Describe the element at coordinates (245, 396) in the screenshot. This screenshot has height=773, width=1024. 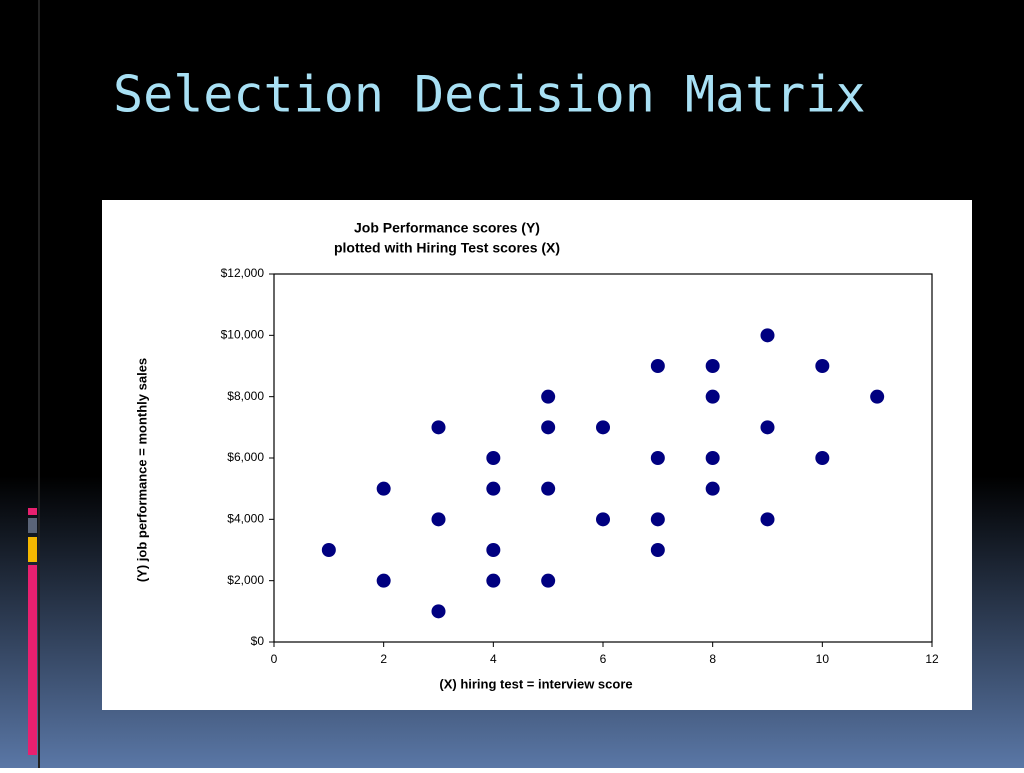
I see `y-tick-label: $8,000` at that location.